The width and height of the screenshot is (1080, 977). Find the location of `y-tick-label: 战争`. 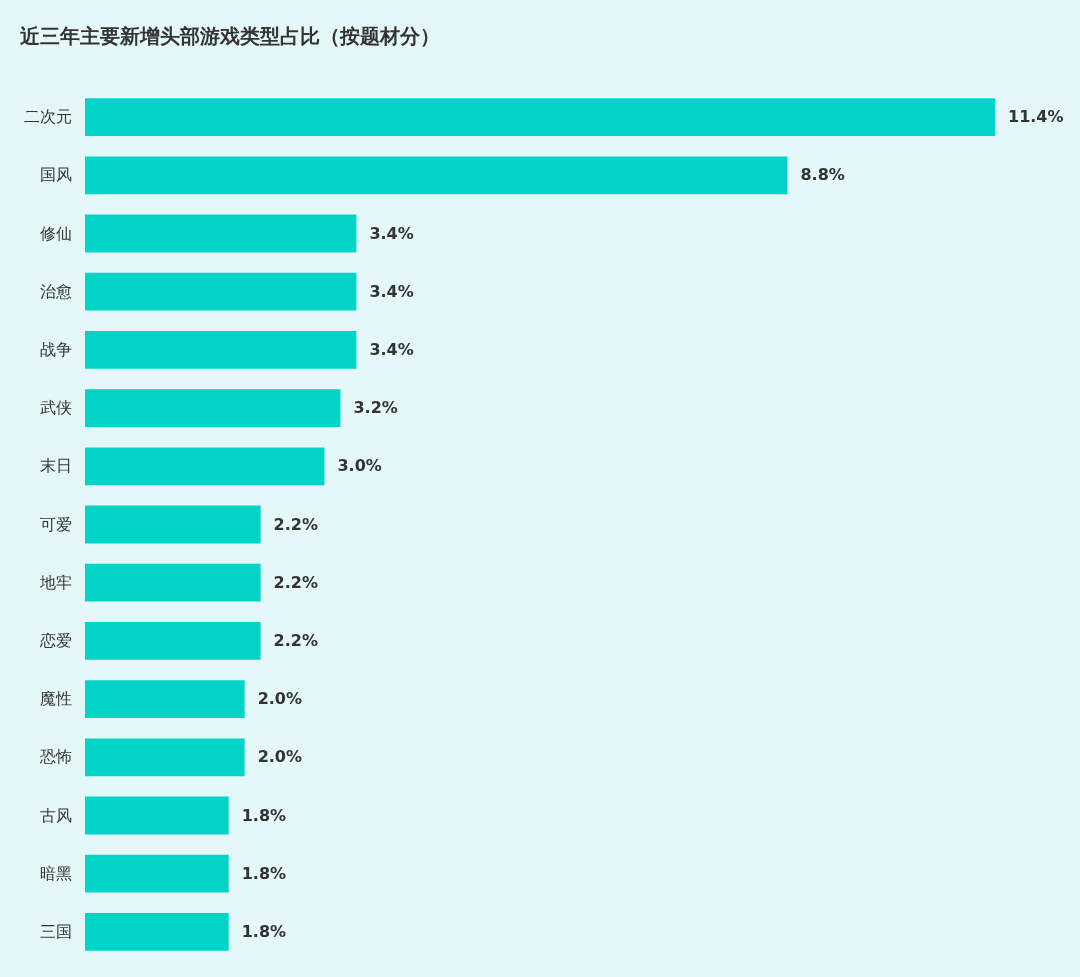

y-tick-label: 战争 is located at coordinates (55, 349).